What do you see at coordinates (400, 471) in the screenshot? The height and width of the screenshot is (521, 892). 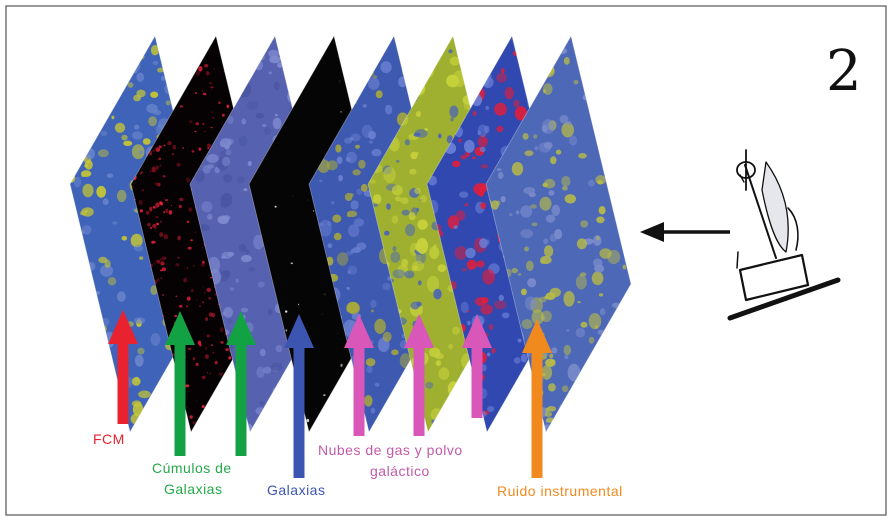 I see `label-nubes-line2: galáctico` at bounding box center [400, 471].